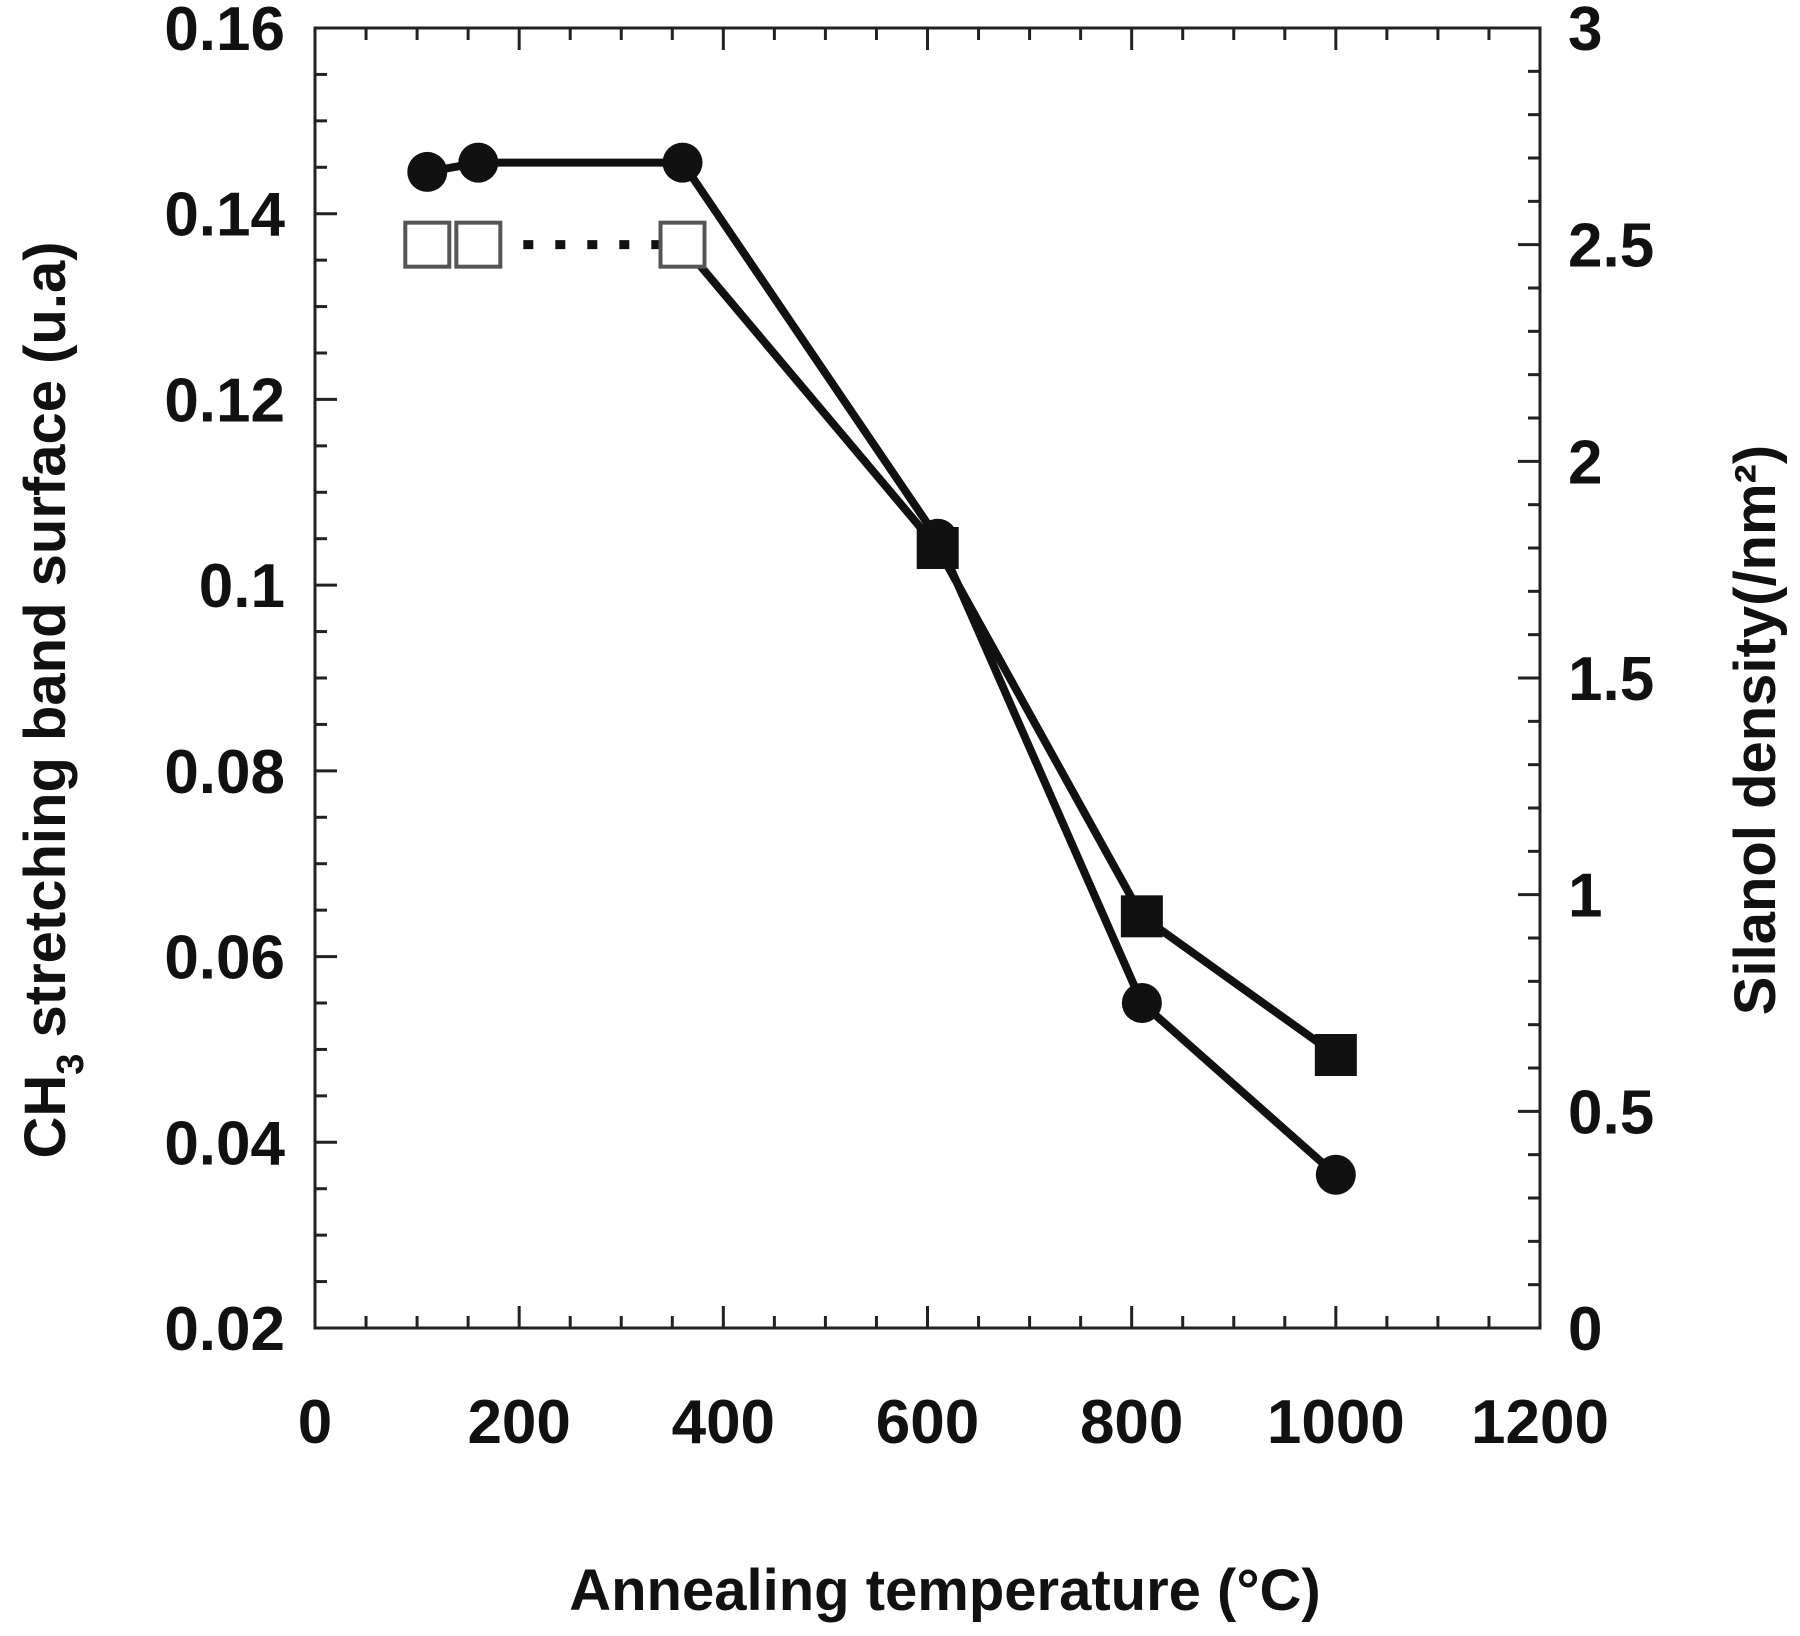  I want to click on y-axis-title-prefix: CH, so click(45, 1117).